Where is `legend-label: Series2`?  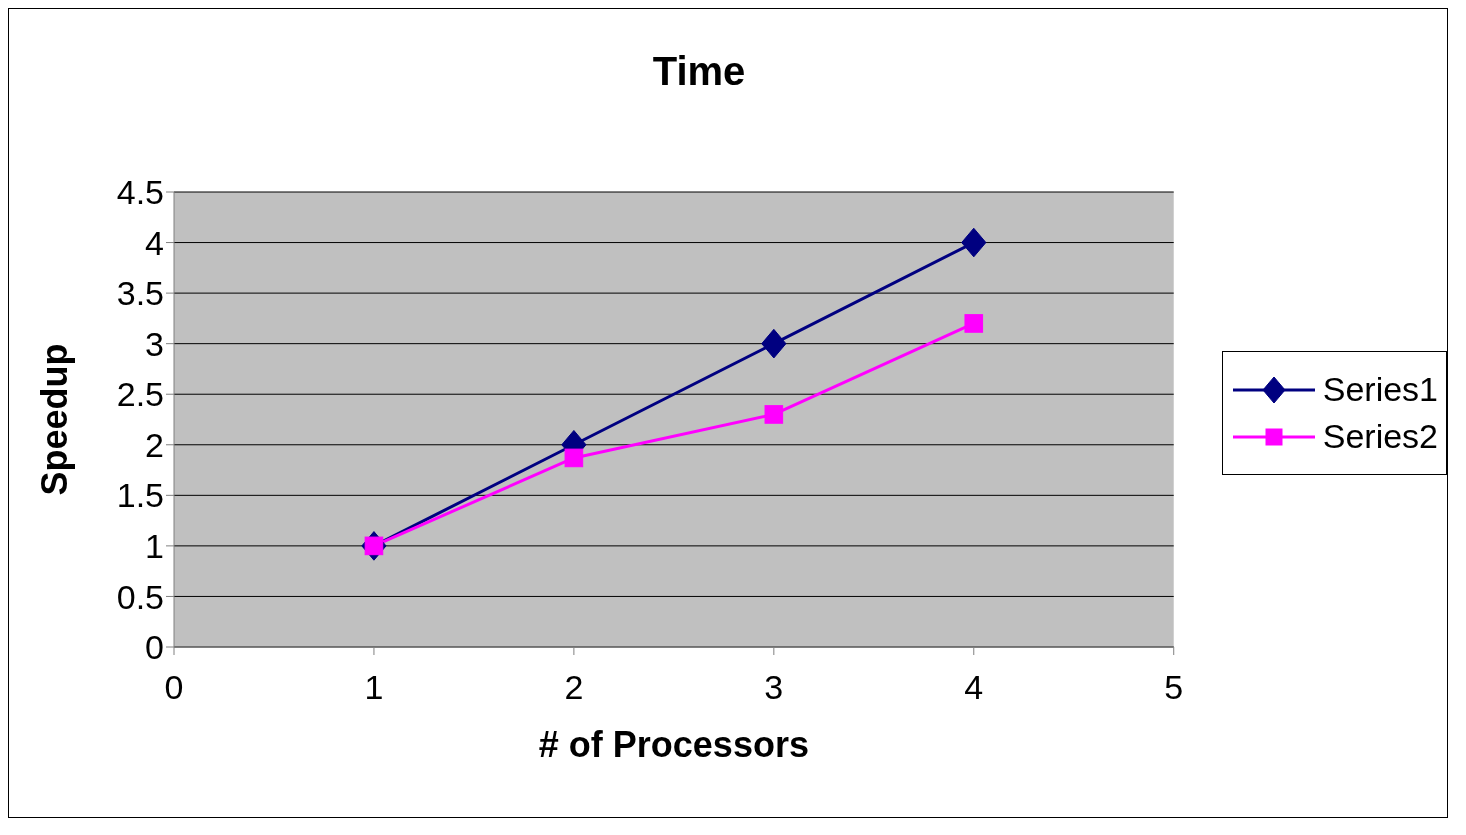
legend-label: Series2 is located at coordinates (1380, 436).